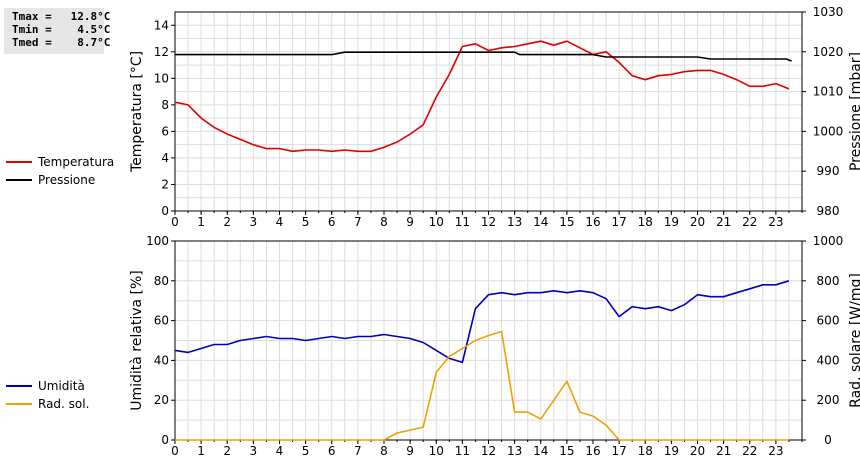  I want to click on stat-value: 8.7°C, so click(94, 42).